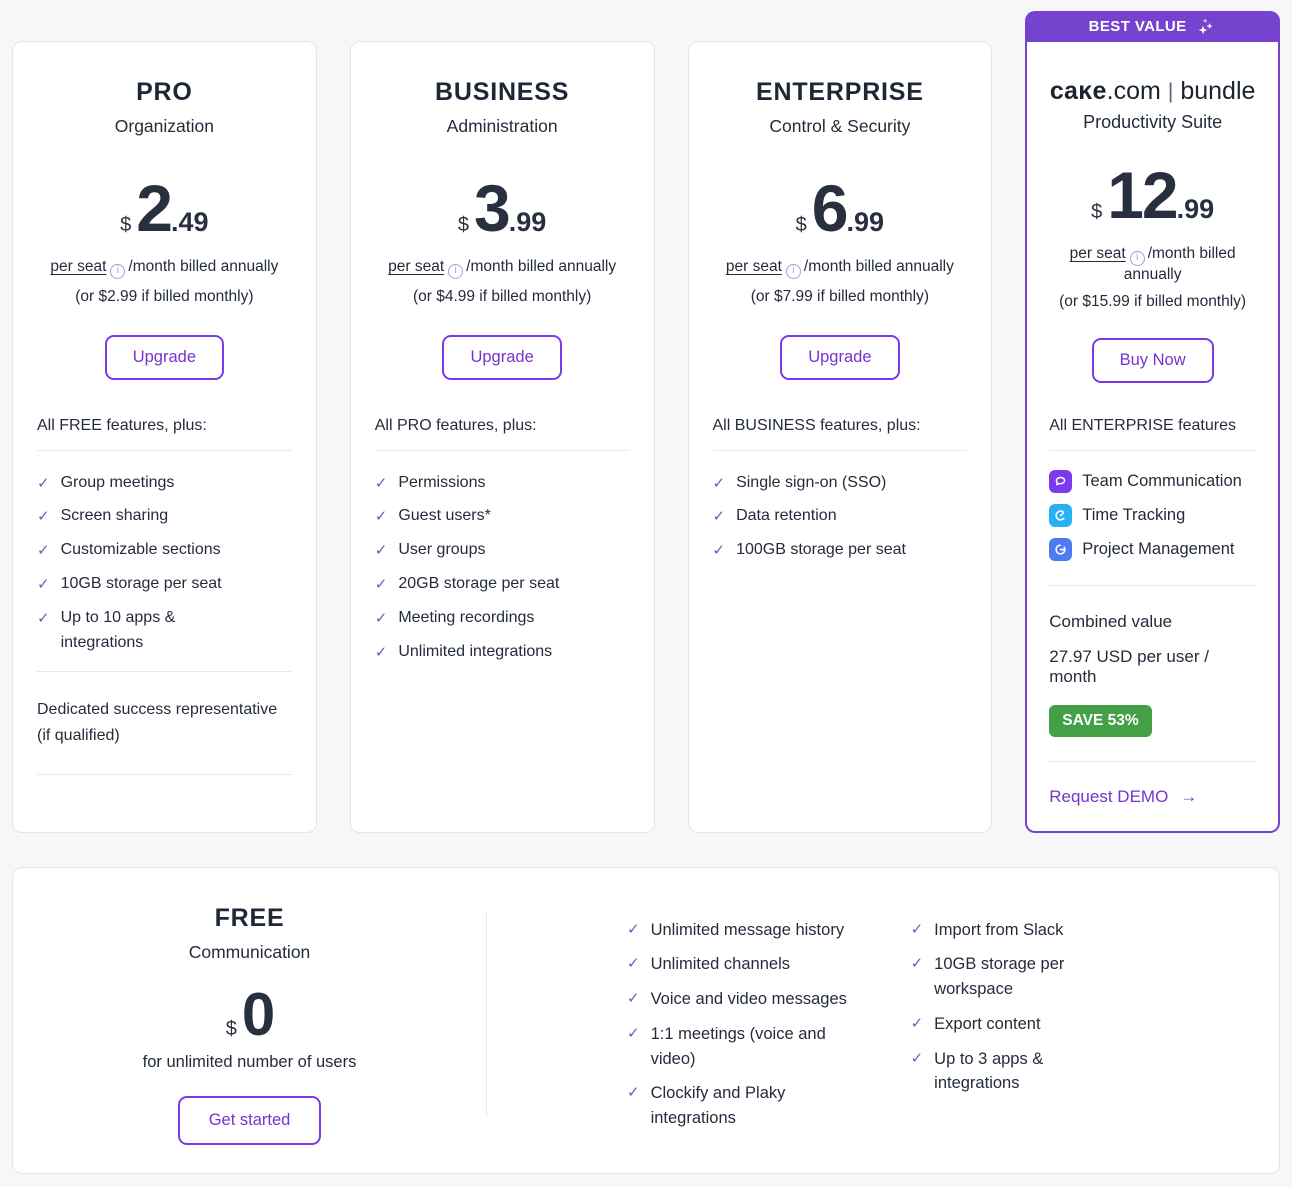 This screenshot has width=1292, height=1187. I want to click on feature-item: ✓ Unlimited channels, so click(741, 964).